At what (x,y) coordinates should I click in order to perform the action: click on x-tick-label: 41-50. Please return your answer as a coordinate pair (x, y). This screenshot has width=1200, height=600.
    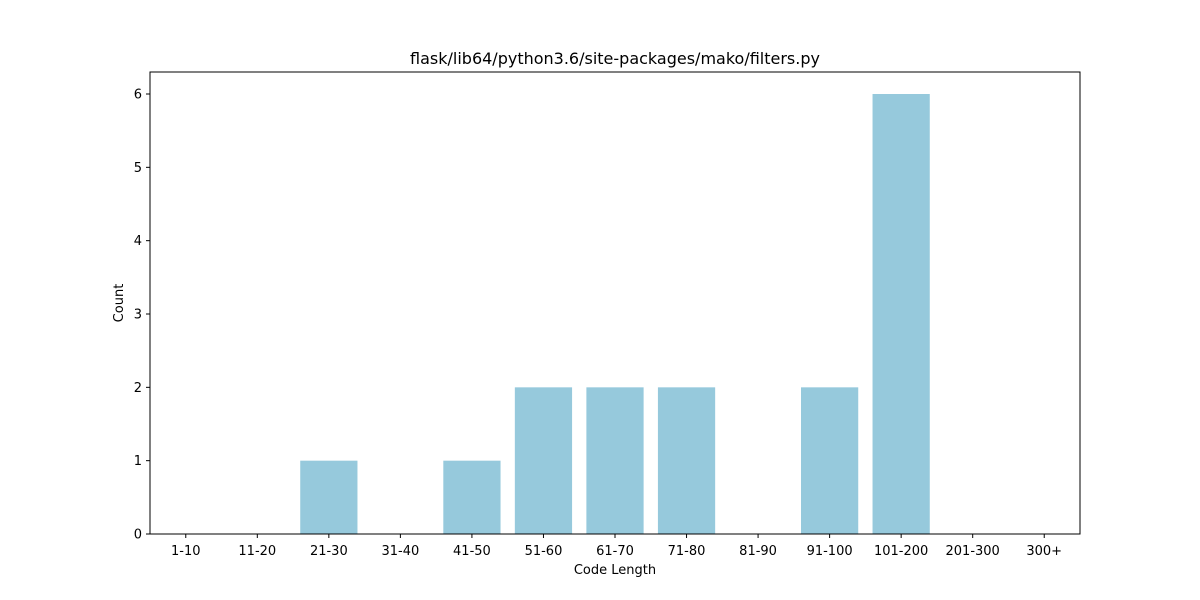
    Looking at the image, I should click on (472, 551).